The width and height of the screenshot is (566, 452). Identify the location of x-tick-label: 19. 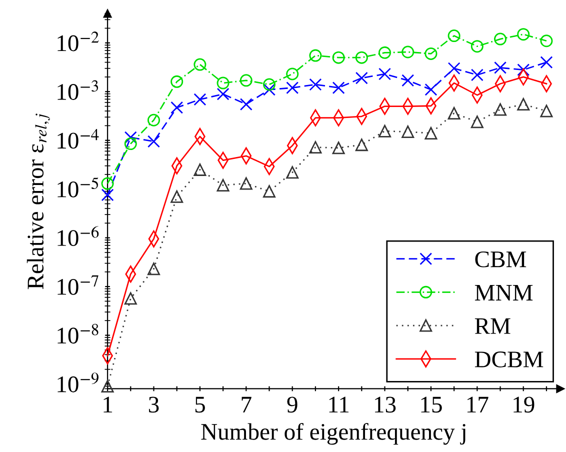
(524, 404).